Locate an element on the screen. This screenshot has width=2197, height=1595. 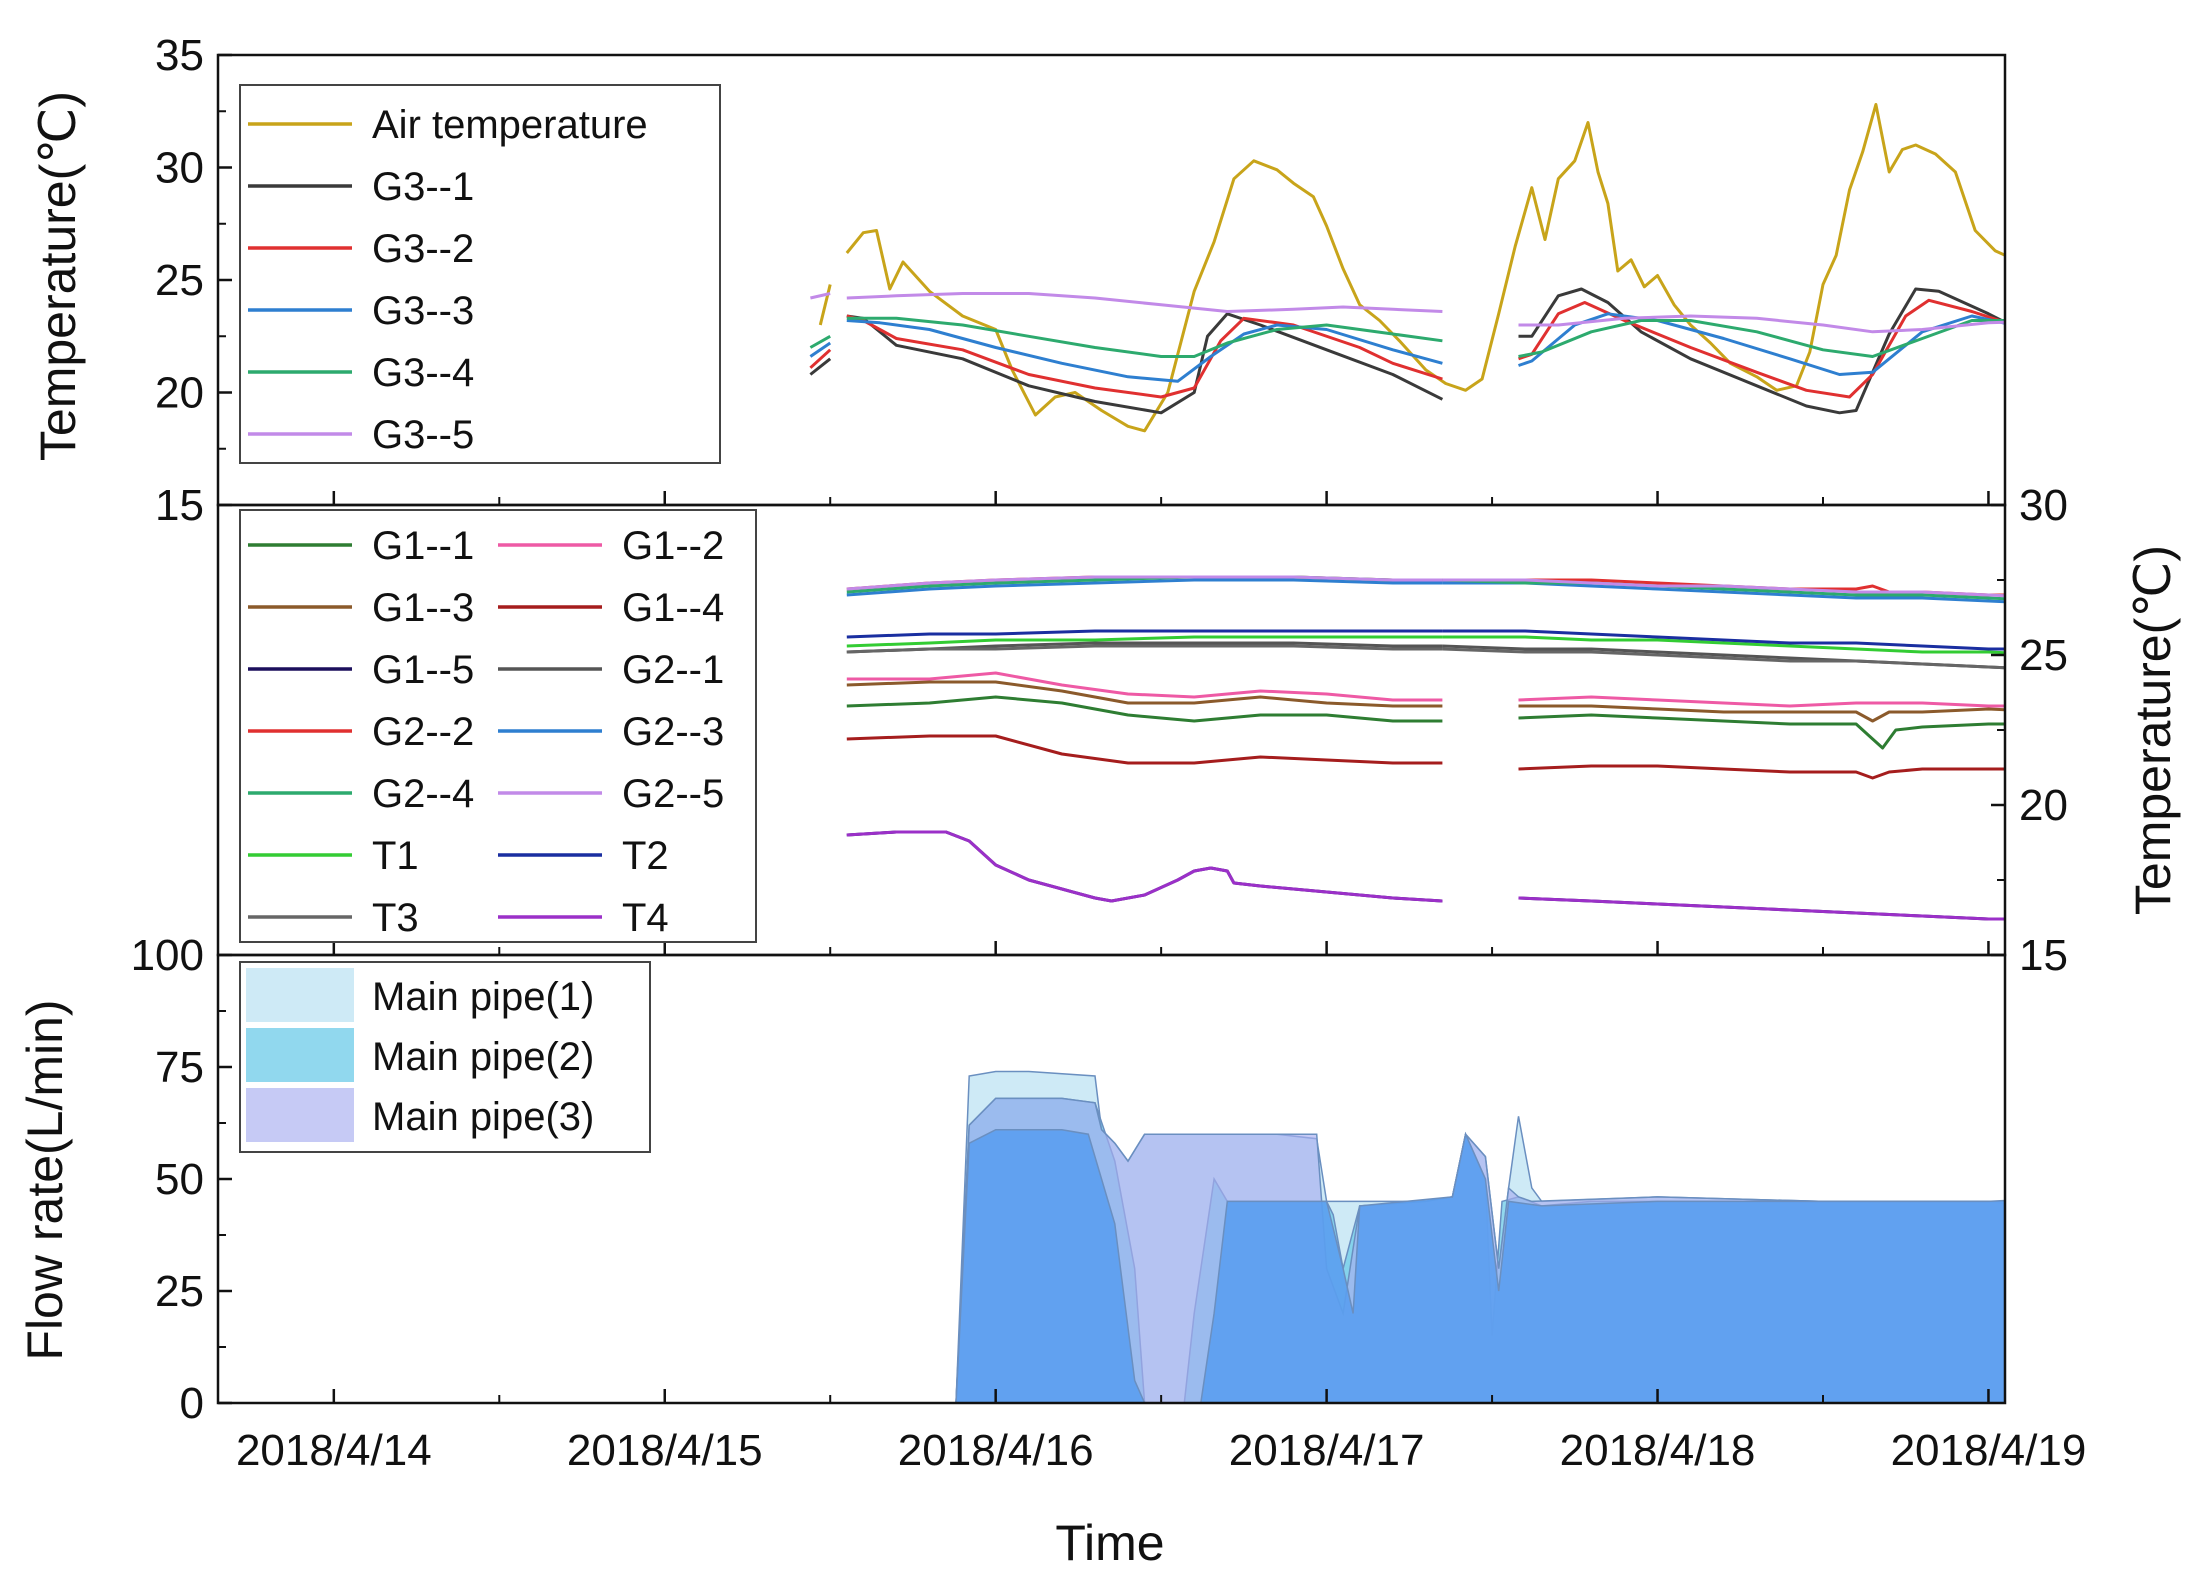
x-tick-label: 2018/4/17 is located at coordinates (1327, 1450).